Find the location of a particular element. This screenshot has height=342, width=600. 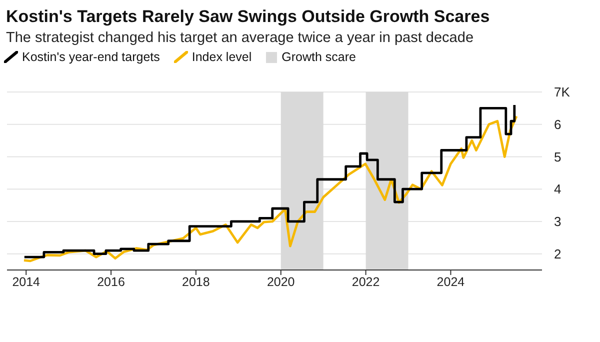

y-tick-label: 7K is located at coordinates (562, 92).